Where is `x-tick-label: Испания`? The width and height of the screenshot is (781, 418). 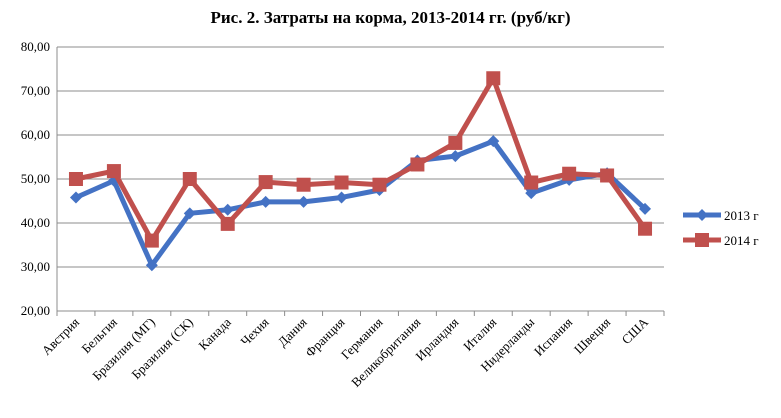 x-tick-label: Испания is located at coordinates (553, 337).